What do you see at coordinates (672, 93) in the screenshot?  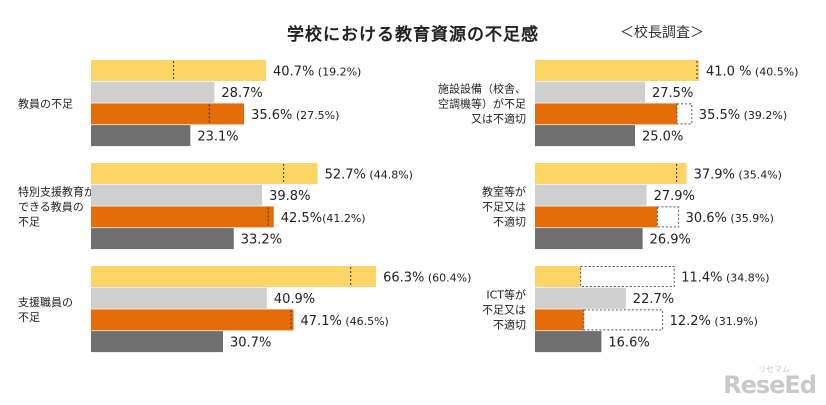 I see `data-label: 27.5%` at bounding box center [672, 93].